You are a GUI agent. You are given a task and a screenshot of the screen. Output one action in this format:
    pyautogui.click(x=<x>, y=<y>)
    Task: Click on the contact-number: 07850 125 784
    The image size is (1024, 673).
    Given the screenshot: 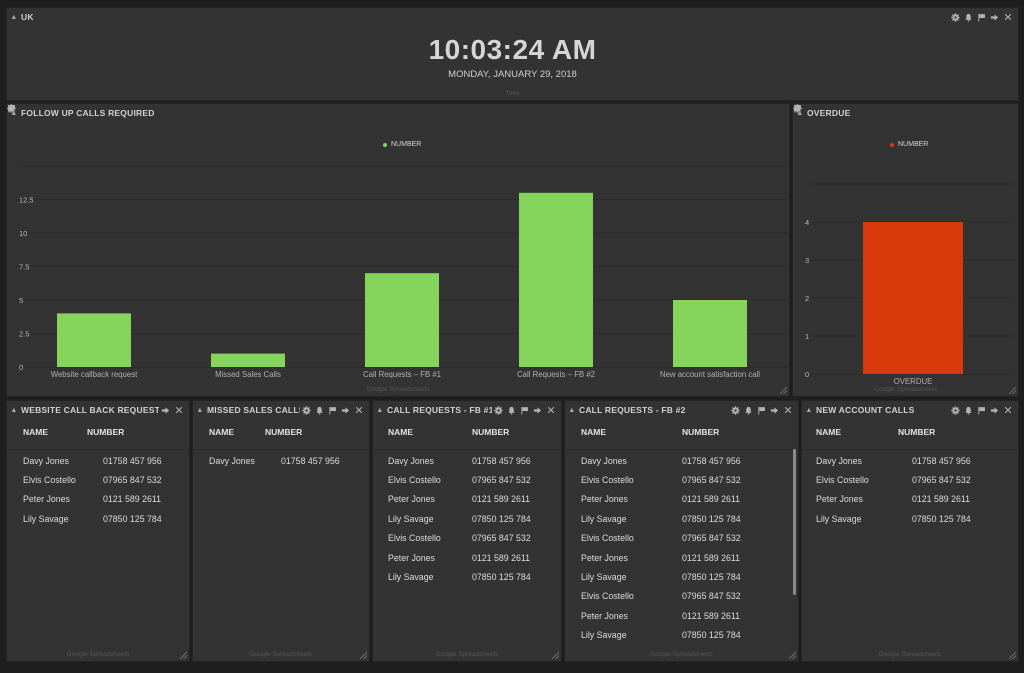 What is the action you would take?
    pyautogui.click(x=711, y=635)
    